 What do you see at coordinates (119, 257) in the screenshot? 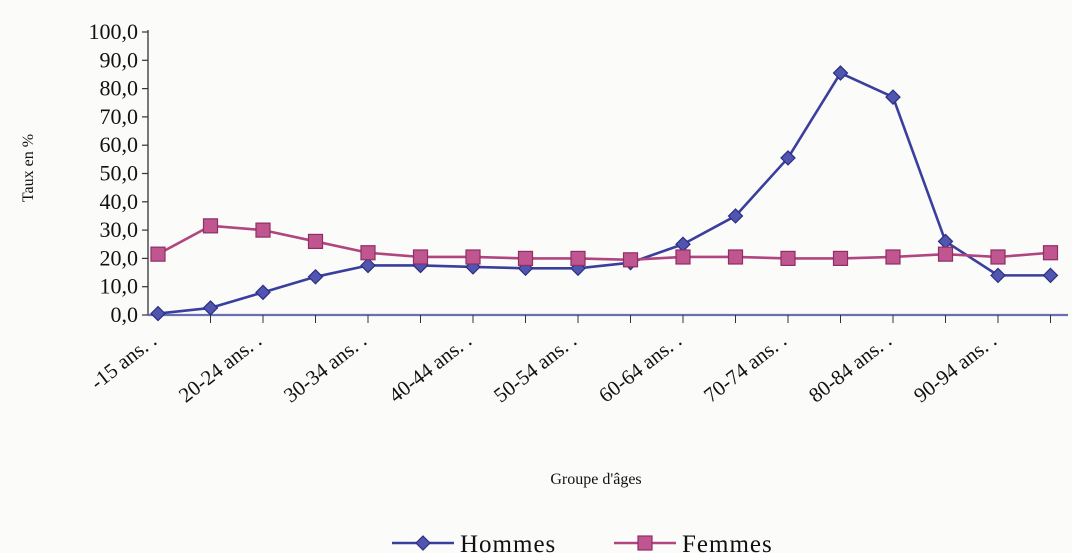
I see `y-tick-label: 20,0` at bounding box center [119, 257].